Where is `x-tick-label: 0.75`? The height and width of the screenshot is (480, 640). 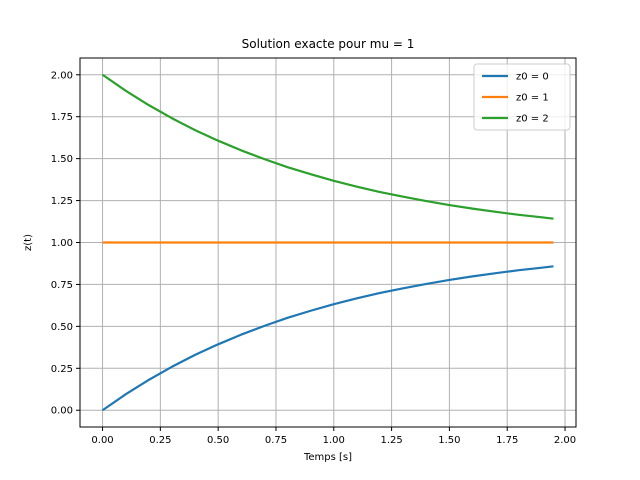
x-tick-label: 0.75 is located at coordinates (276, 440).